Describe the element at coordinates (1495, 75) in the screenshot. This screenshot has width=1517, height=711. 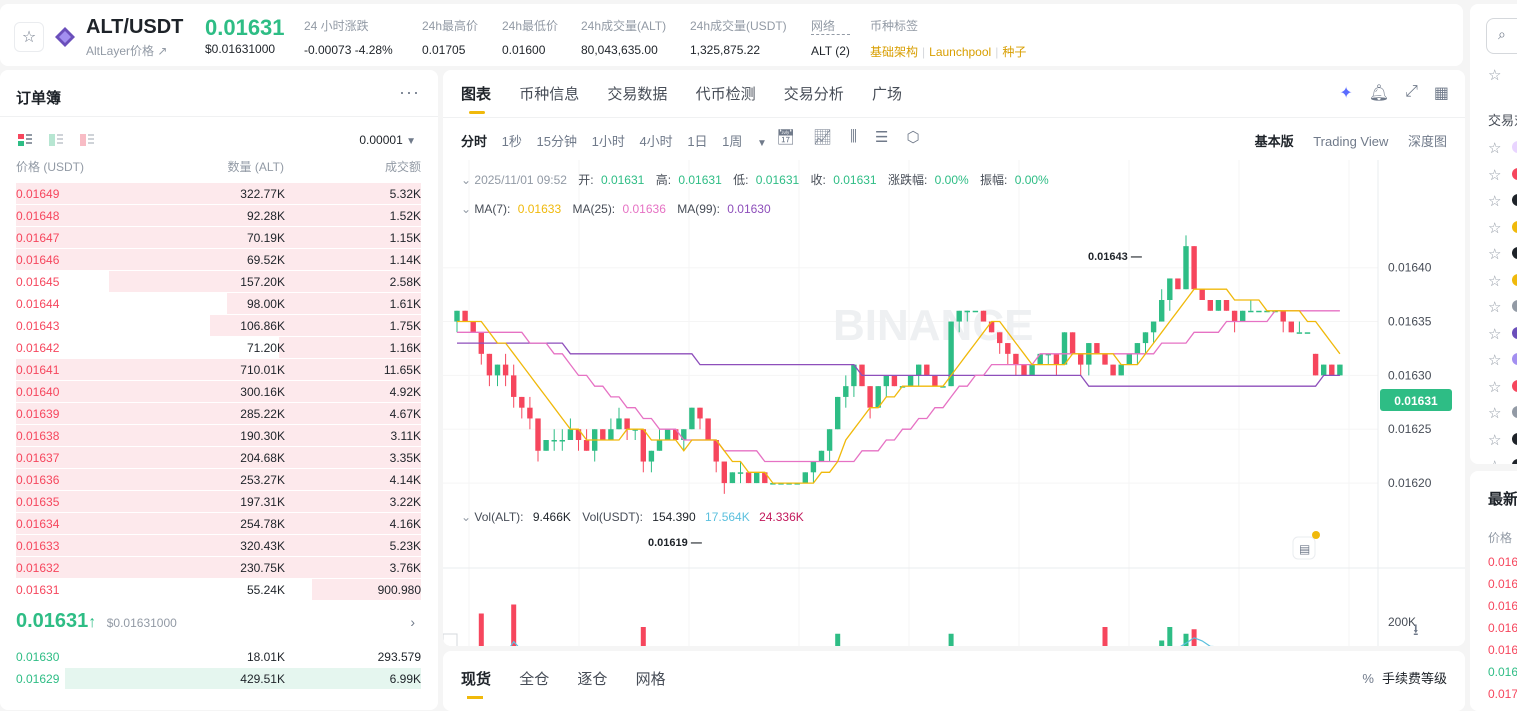
I see `favorites-star-icon: ☆` at that location.